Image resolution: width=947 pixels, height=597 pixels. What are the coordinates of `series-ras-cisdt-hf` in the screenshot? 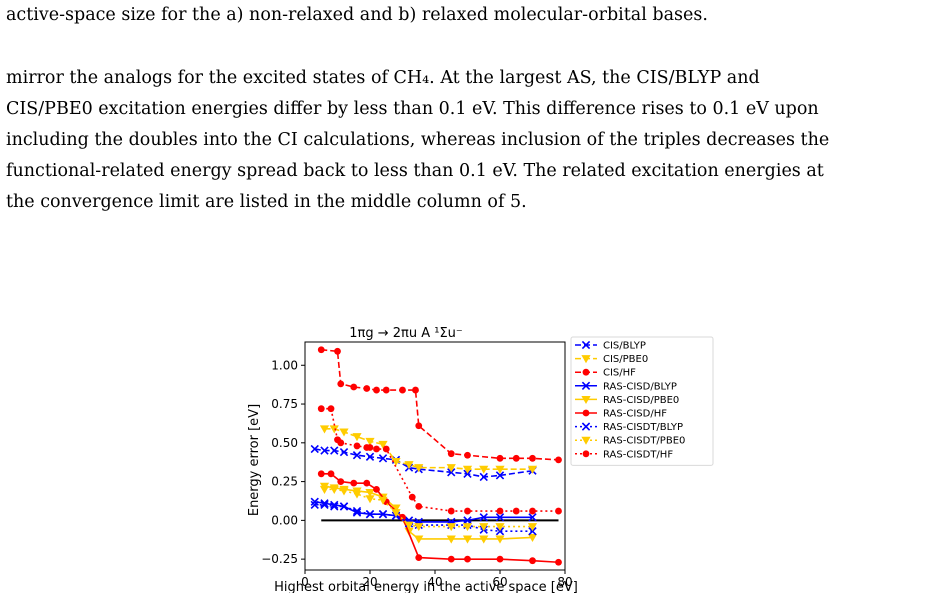 It's located at (439, 460).